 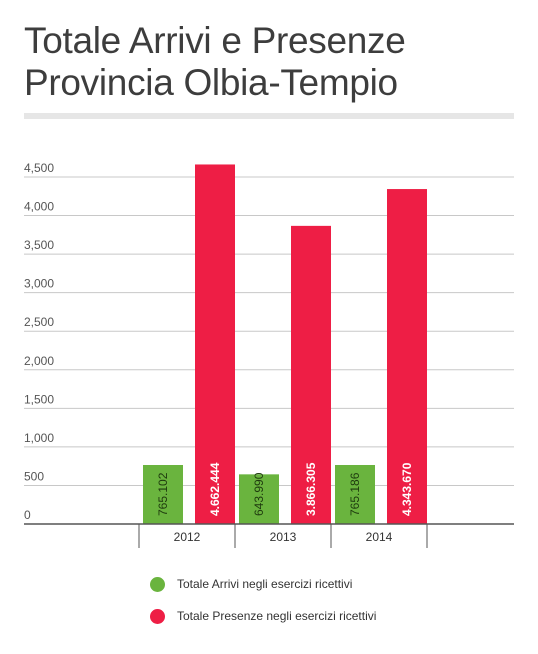 I want to click on y-tick-label: 2,000, so click(x=39, y=361).